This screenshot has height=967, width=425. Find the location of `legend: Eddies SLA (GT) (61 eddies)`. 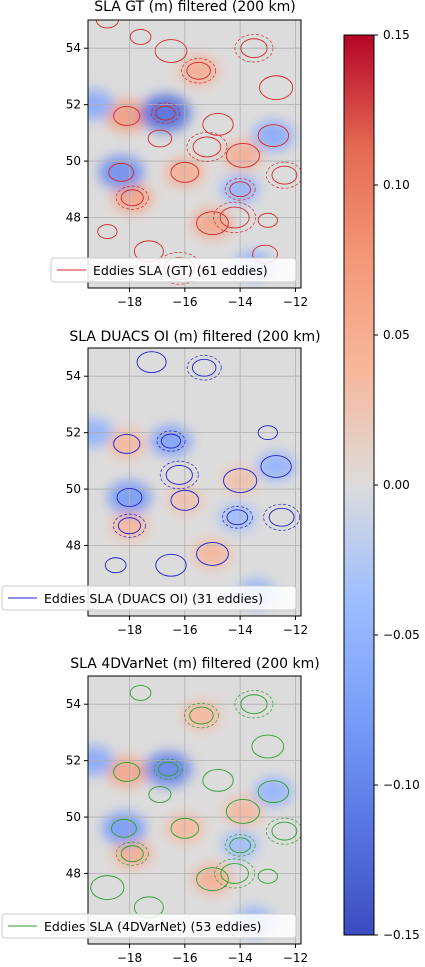

legend: Eddies SLA (GT) (61 eddies) is located at coordinates (173, 270).